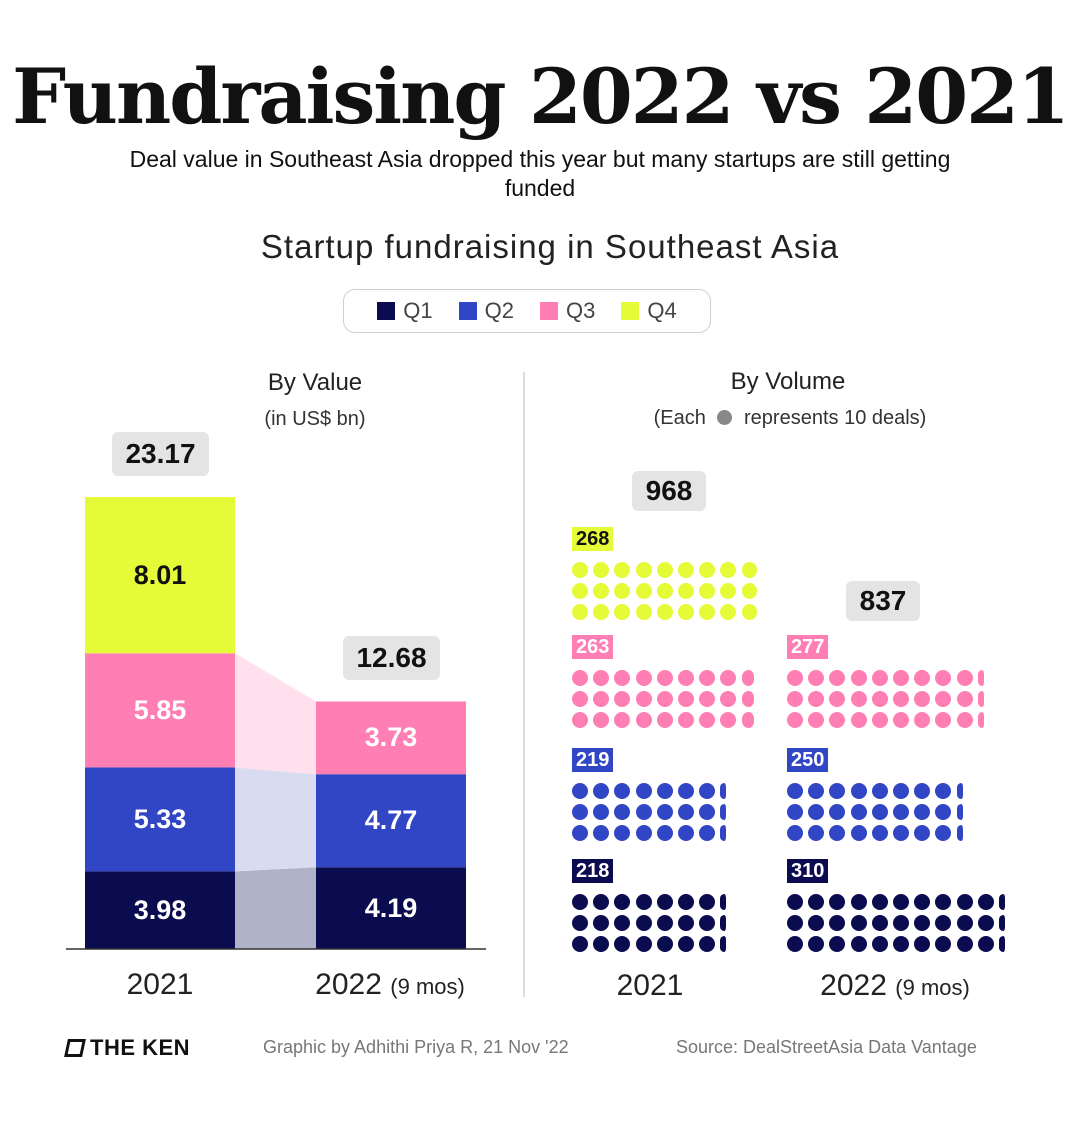 Image resolution: width=1080 pixels, height=1129 pixels. What do you see at coordinates (391, 658) in the screenshot?
I see `value-total-badge-1: 12.68` at bounding box center [391, 658].